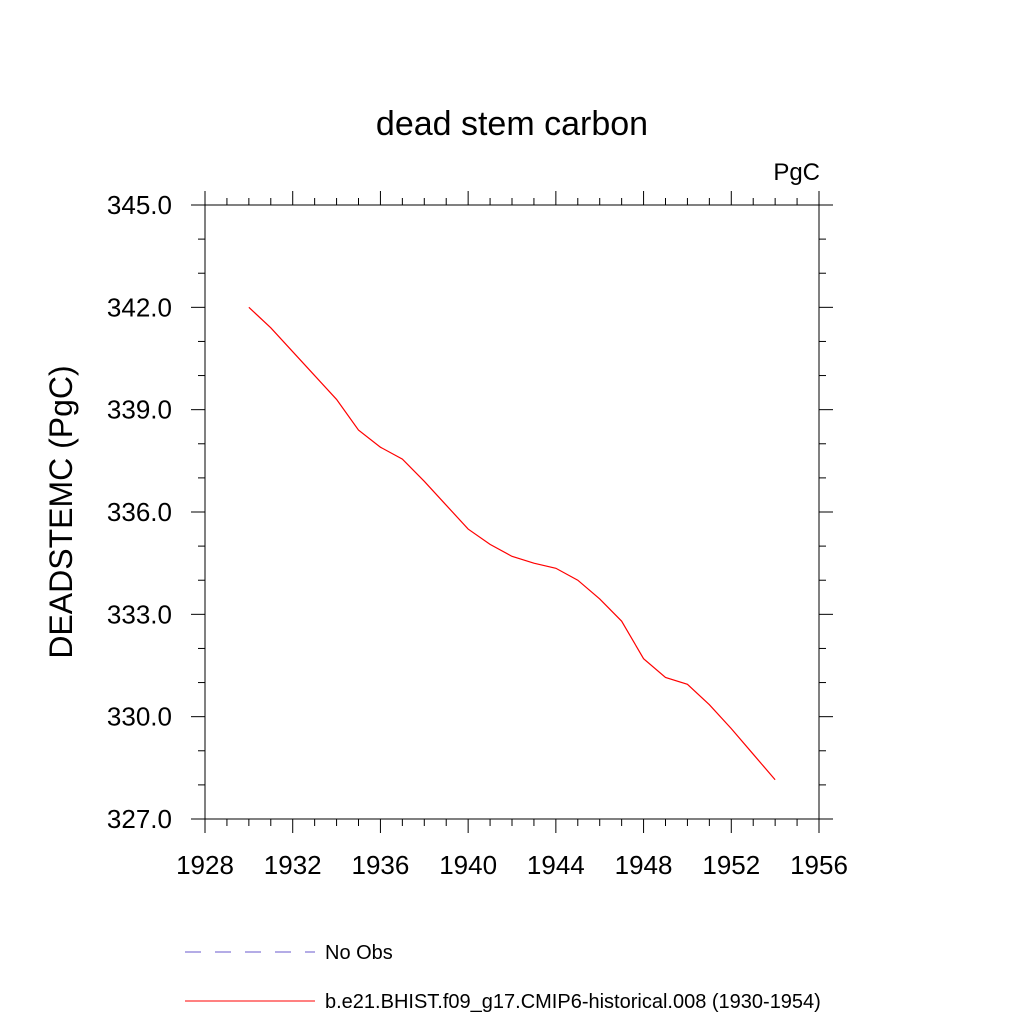 The image size is (1024, 1024). I want to click on x-tick-label: 1928, so click(205, 865).